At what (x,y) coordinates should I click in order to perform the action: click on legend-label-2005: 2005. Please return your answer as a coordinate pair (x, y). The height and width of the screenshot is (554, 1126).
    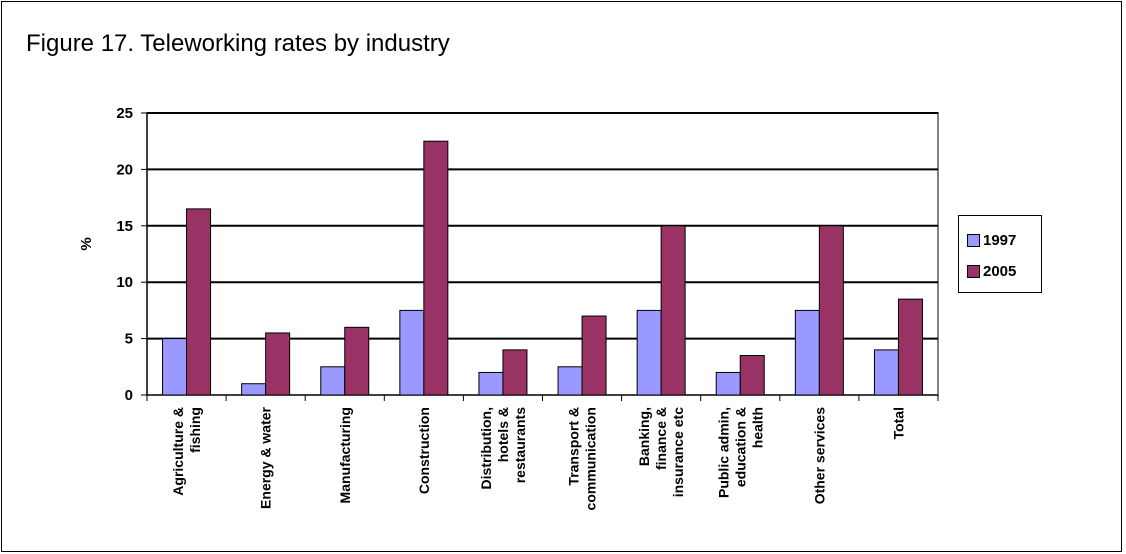
    Looking at the image, I should click on (1000, 271).